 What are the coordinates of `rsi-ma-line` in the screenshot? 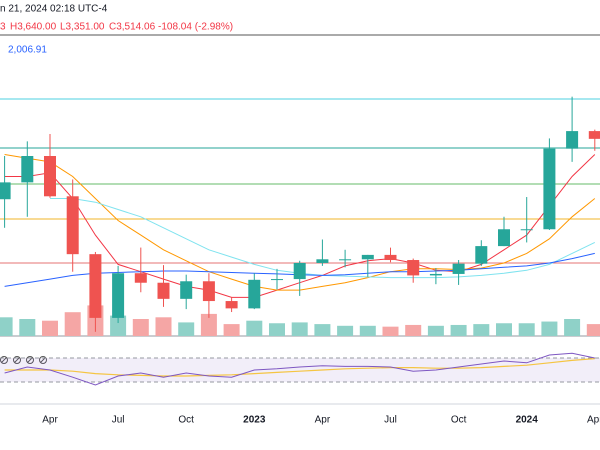 It's located at (299, 367).